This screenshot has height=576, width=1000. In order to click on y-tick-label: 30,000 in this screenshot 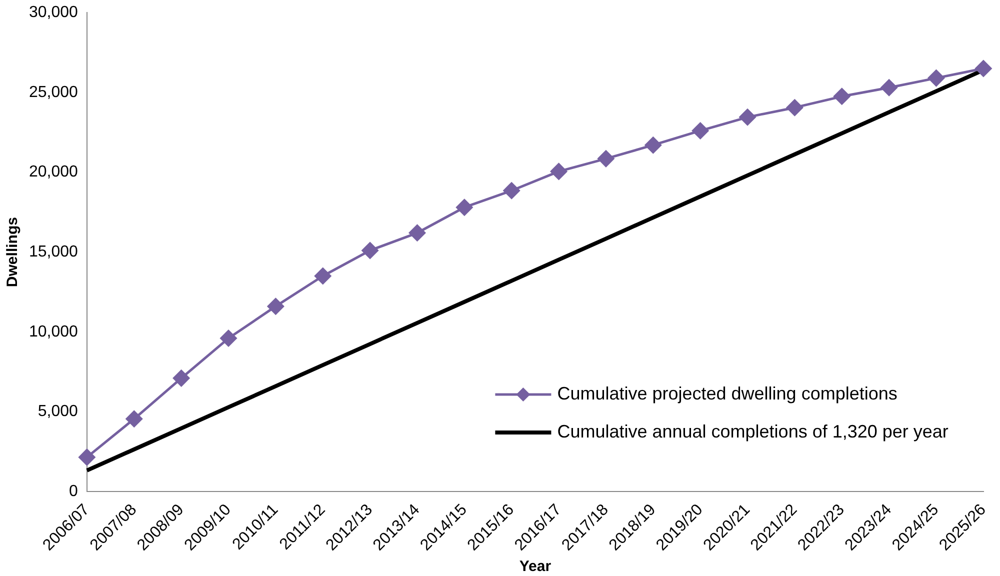, I will do `click(53, 13)`.